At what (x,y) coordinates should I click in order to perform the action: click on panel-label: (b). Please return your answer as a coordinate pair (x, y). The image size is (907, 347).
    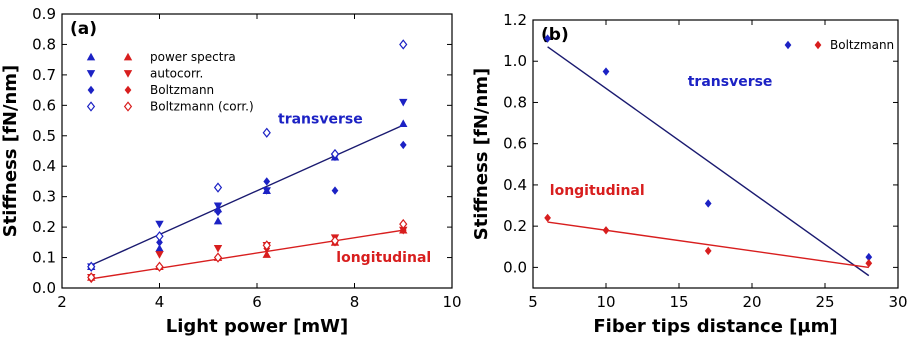
    Looking at the image, I should click on (555, 35).